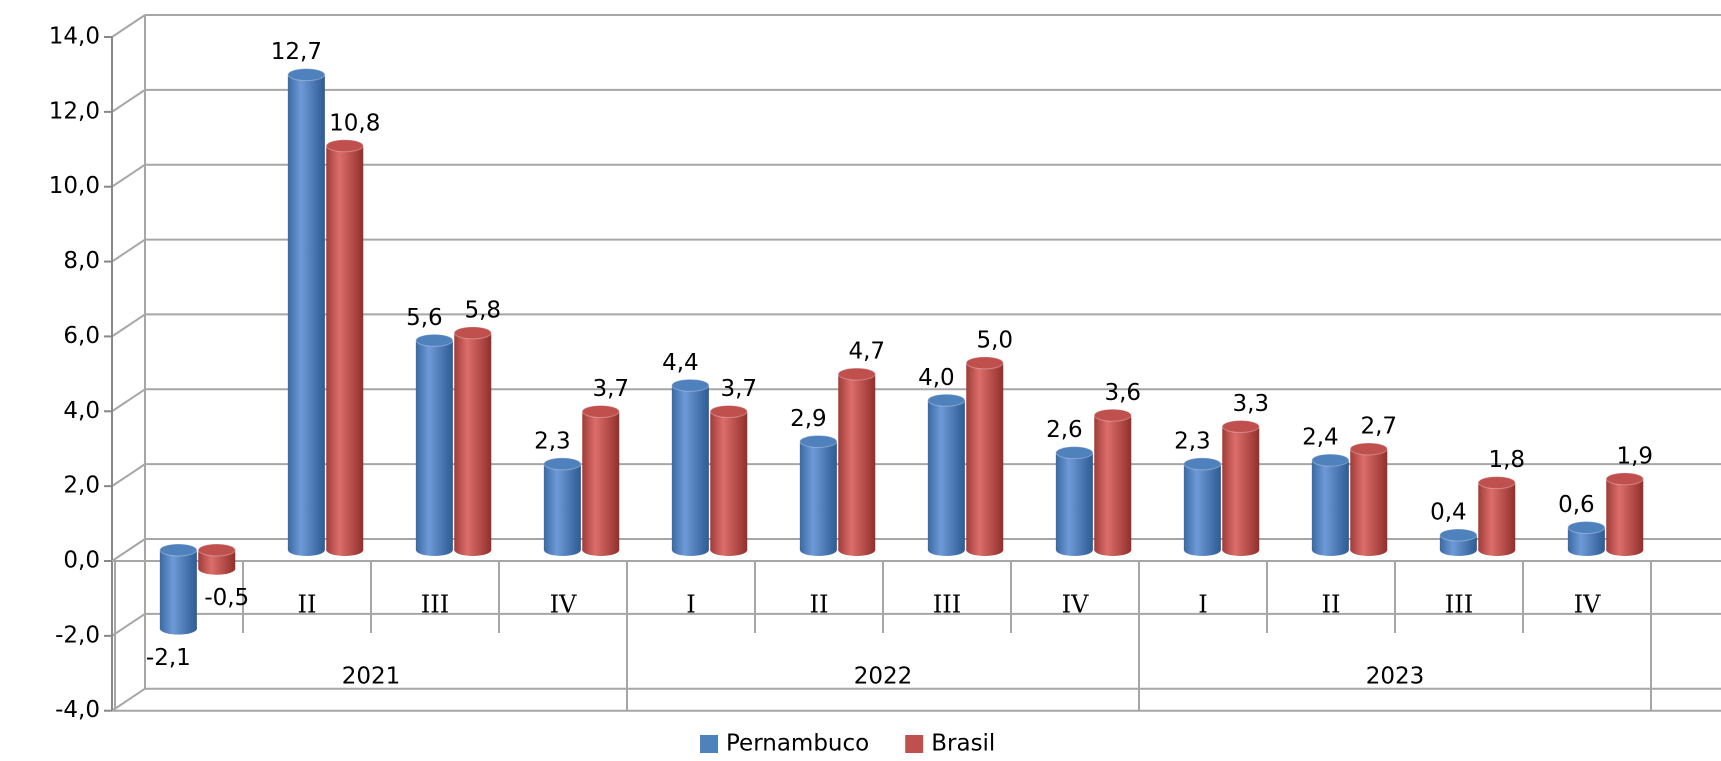 This screenshot has height=761, width=1721. What do you see at coordinates (1448, 513) in the screenshot?
I see `value-label: 0,4` at bounding box center [1448, 513].